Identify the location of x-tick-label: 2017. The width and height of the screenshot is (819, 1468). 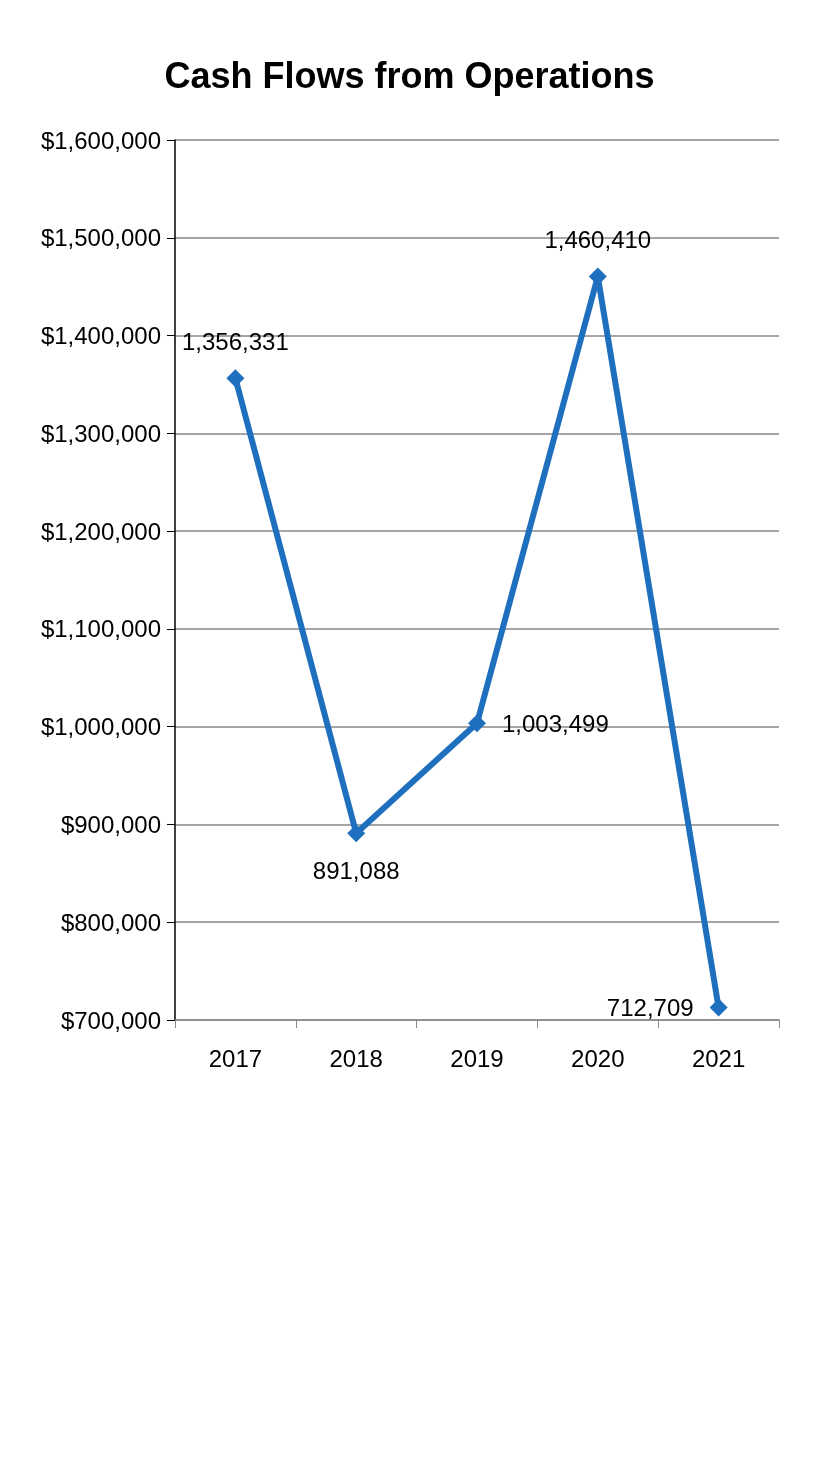
(235, 1058).